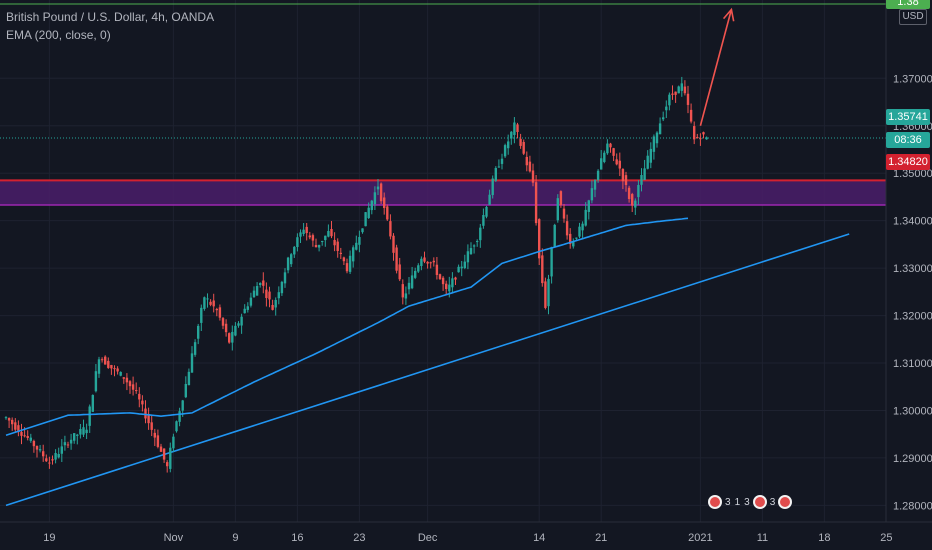 This screenshot has width=932, height=550. What do you see at coordinates (728, 14) in the screenshot?
I see `arrow-head-icon` at bounding box center [728, 14].